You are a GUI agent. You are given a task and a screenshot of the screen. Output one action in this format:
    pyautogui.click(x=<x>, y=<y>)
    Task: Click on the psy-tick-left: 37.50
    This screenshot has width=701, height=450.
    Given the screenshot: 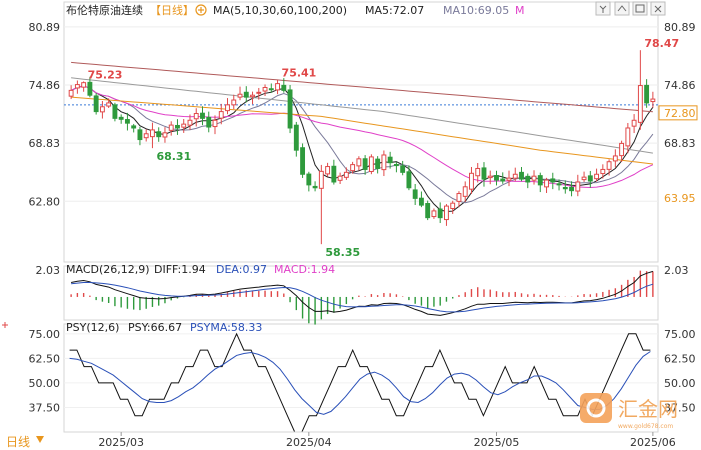 What is the action you would take?
    pyautogui.click(x=45, y=407)
    